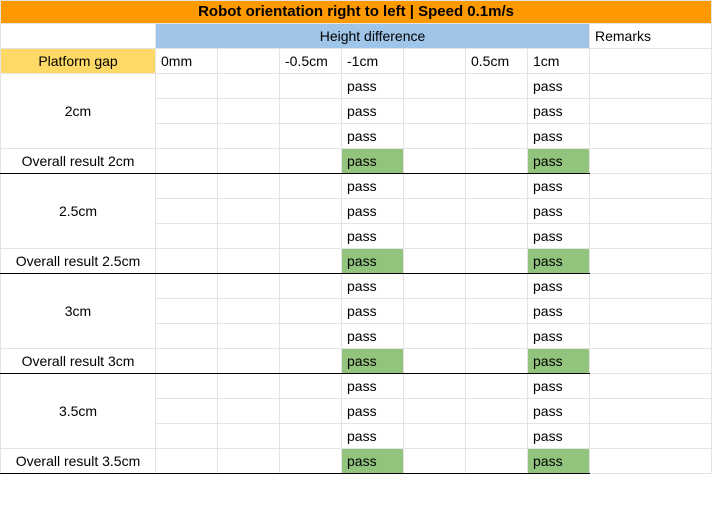 The width and height of the screenshot is (714, 507). What do you see at coordinates (78, 411) in the screenshot?
I see `platform-gap-label: 3.5cm` at bounding box center [78, 411].